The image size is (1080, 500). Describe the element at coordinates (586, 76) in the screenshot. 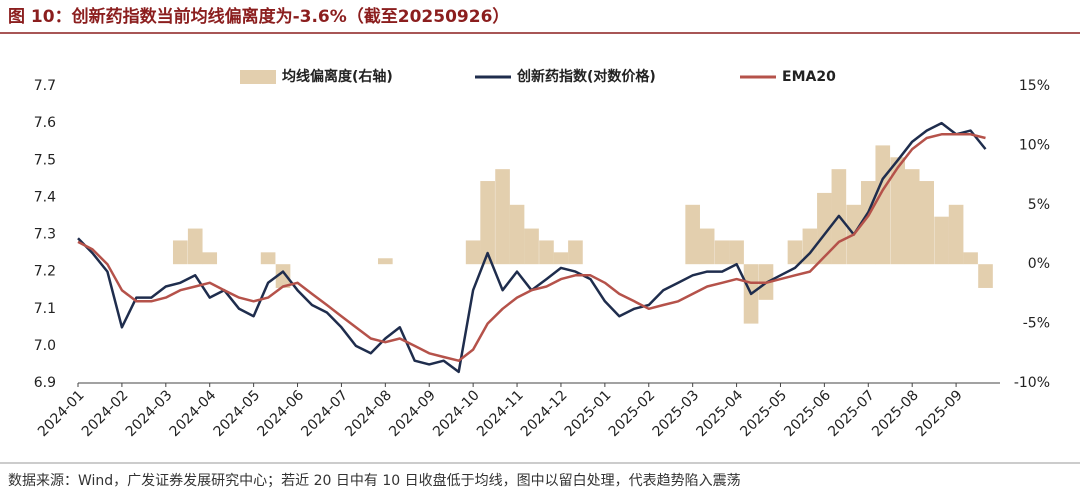

I see `legend-label: 创新药指数(对数价格)` at that location.